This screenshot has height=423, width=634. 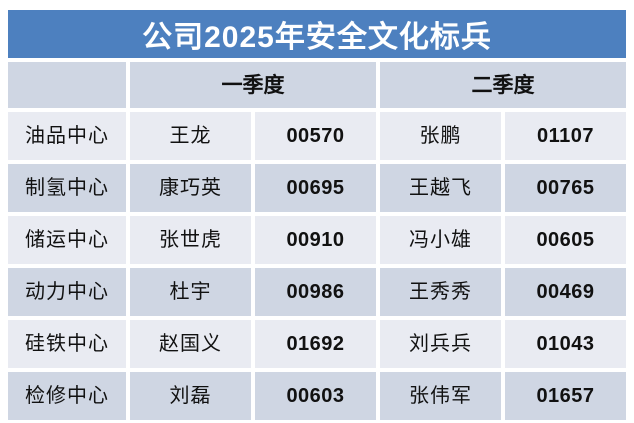 What do you see at coordinates (190, 240) in the screenshot?
I see `q1-name-cell: 张世虎` at bounding box center [190, 240].